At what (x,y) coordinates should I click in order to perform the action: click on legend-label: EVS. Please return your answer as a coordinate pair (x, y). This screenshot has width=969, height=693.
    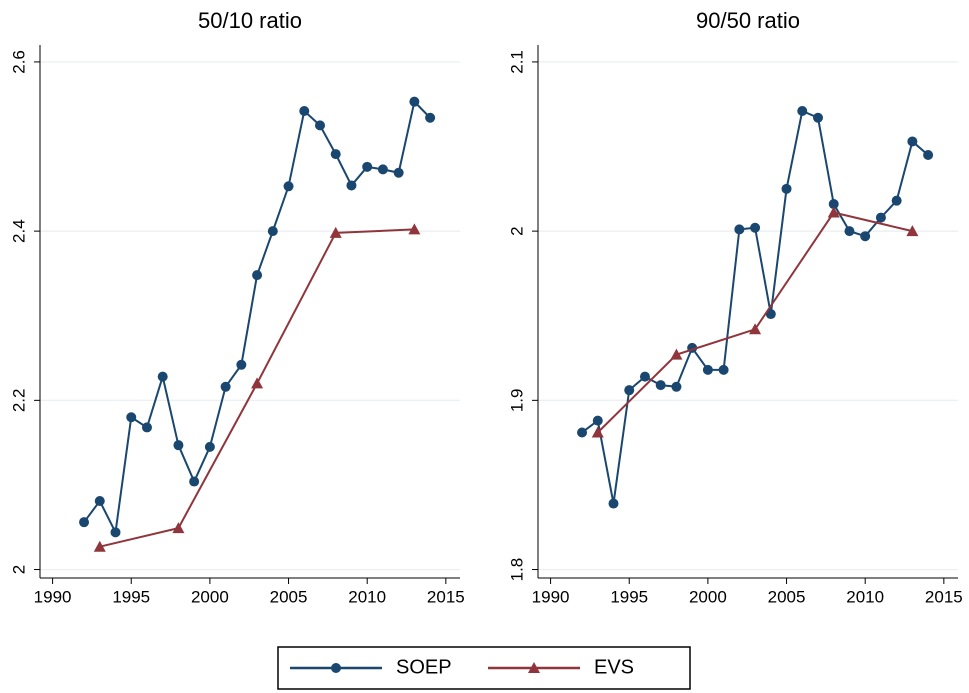
    Looking at the image, I should click on (614, 667).